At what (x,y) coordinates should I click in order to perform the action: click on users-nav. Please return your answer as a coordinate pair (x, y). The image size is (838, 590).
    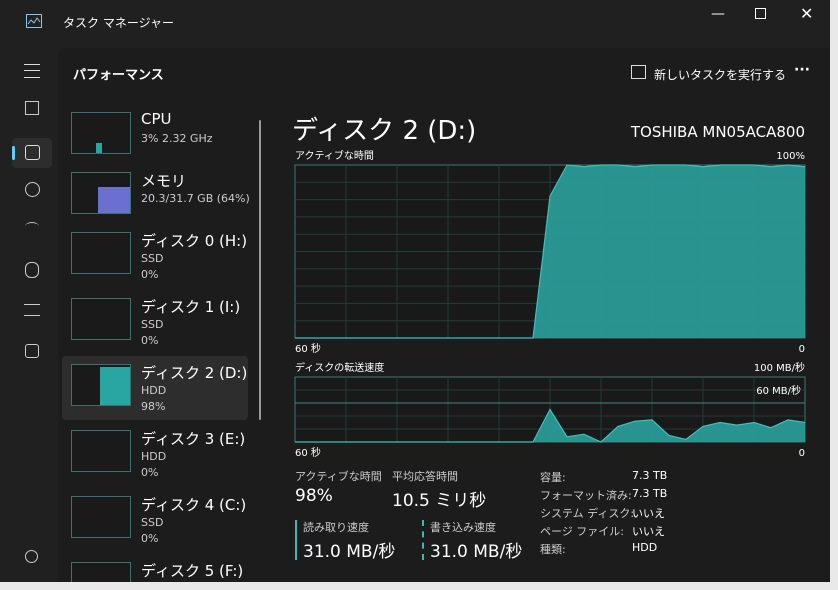
    Looking at the image, I should click on (32, 270).